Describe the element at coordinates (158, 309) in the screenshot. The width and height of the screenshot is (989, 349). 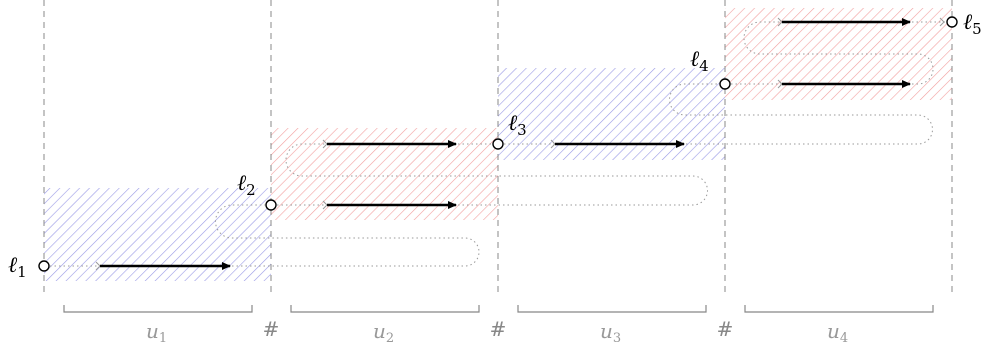
I see `brace-u1` at that location.